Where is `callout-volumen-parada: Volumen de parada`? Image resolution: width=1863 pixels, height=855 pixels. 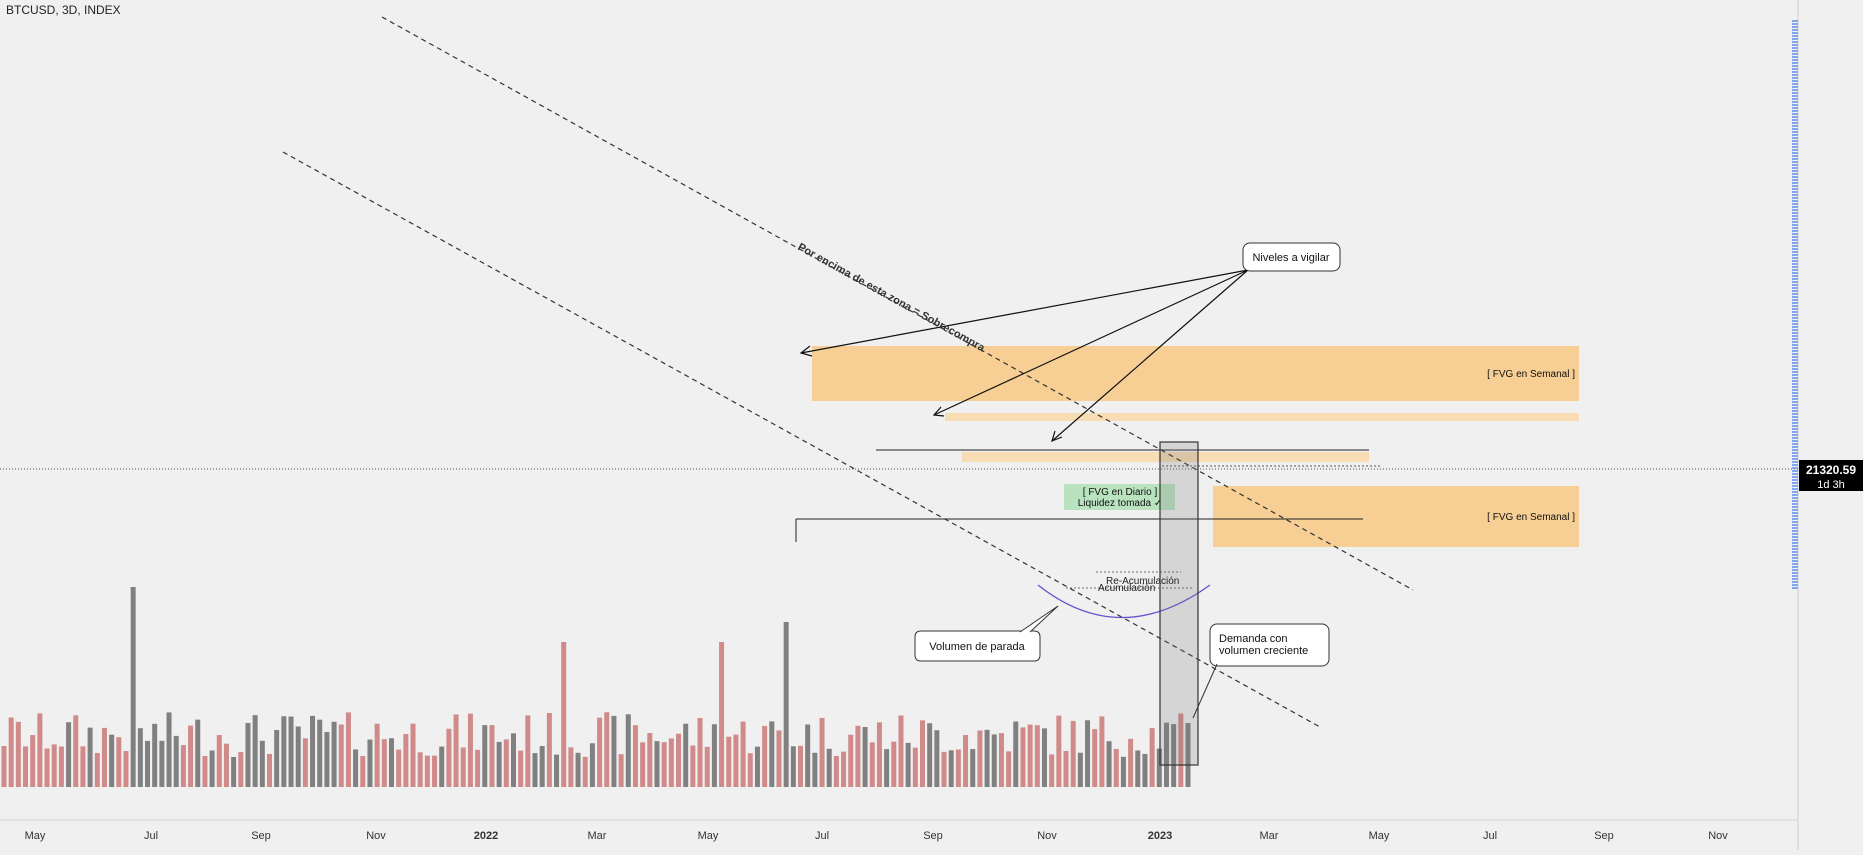
callout-volumen-parada: Volumen de parada is located at coordinates (986, 633).